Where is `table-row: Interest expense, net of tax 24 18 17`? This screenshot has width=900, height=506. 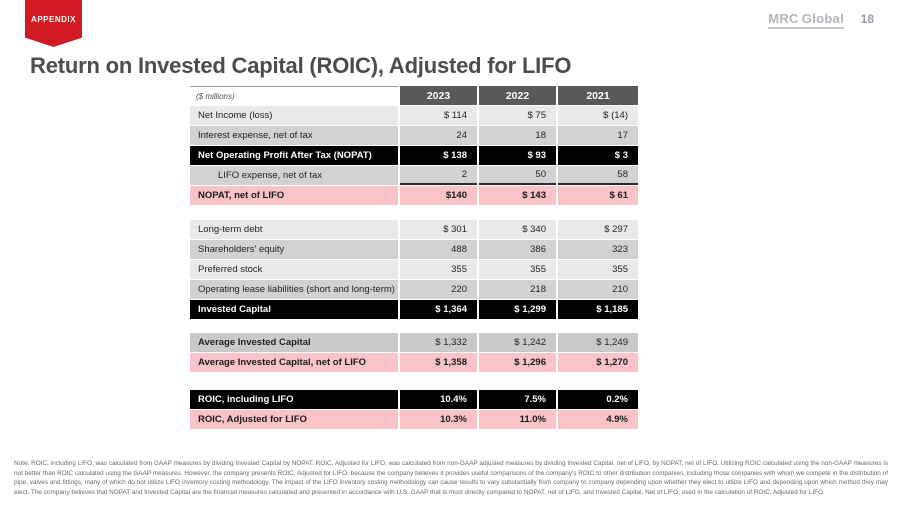
table-row: Interest expense, net of tax 24 18 17 is located at coordinates (414, 135).